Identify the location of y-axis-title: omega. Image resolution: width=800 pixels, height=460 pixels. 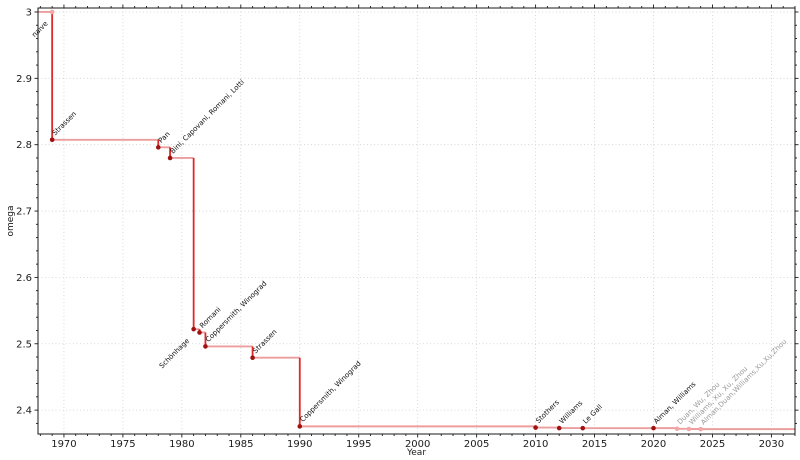
(11, 220).